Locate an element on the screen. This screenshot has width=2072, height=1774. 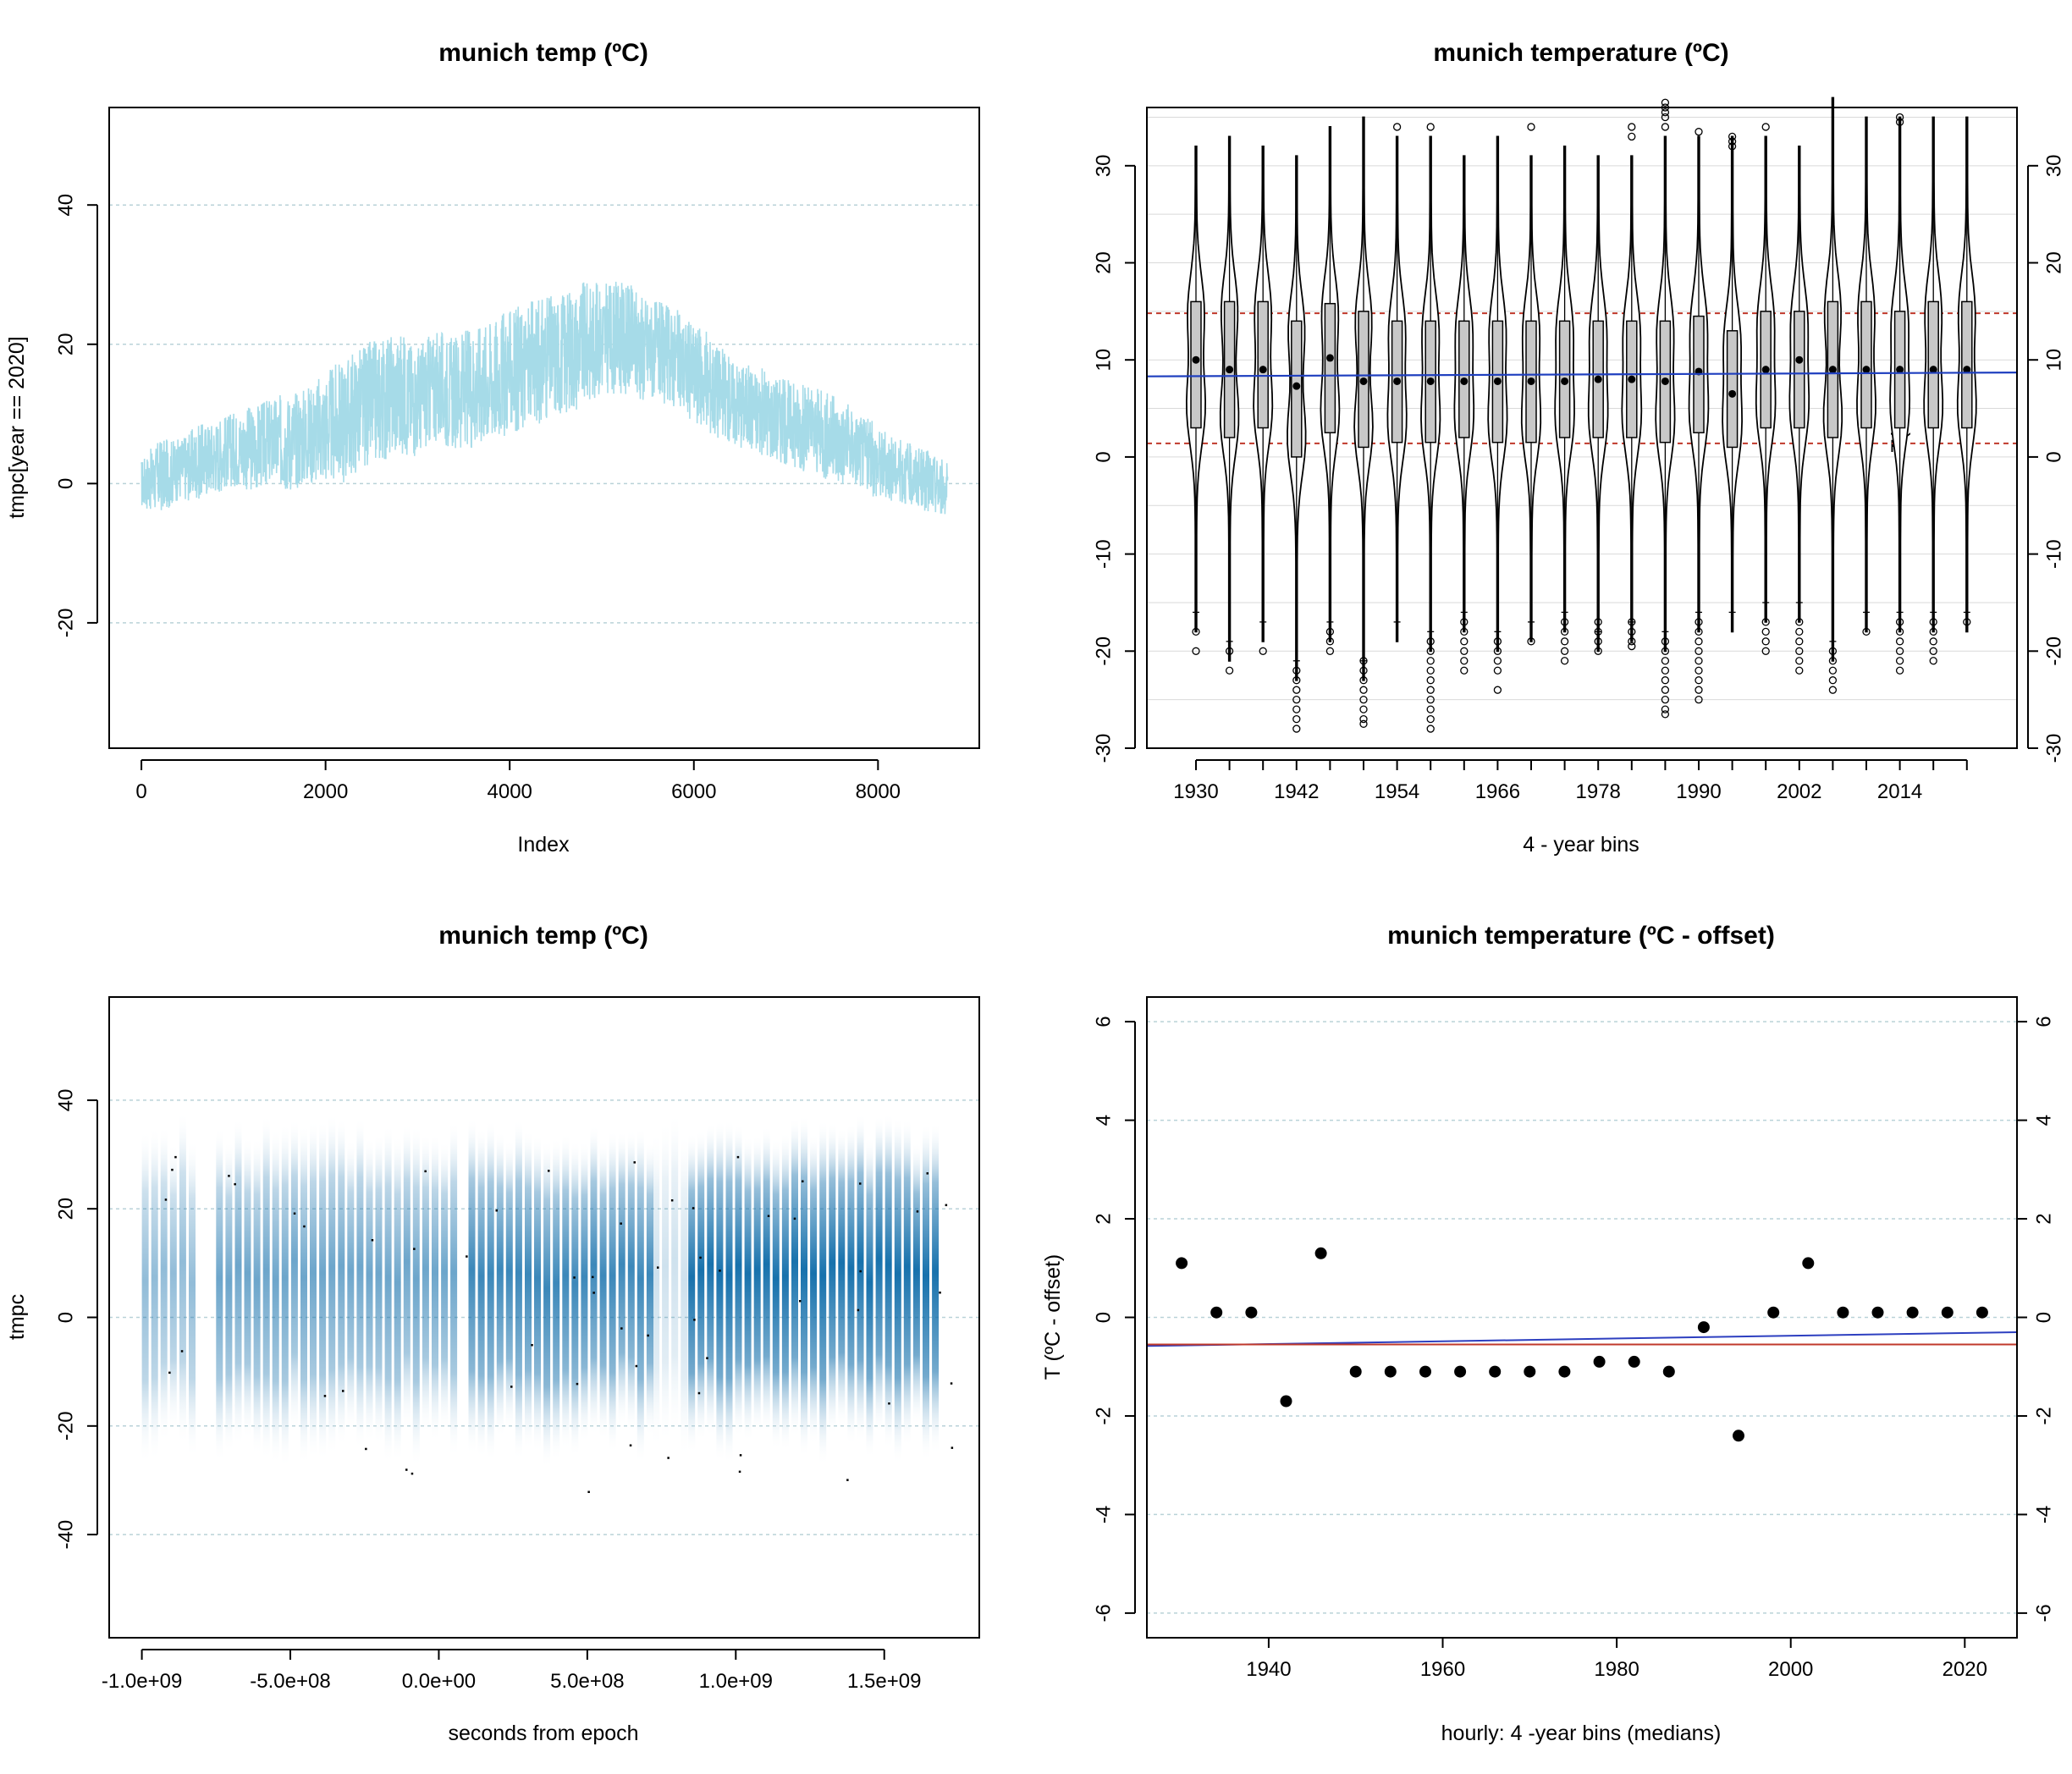
x-tick-label: 2020 is located at coordinates (1964, 1669).